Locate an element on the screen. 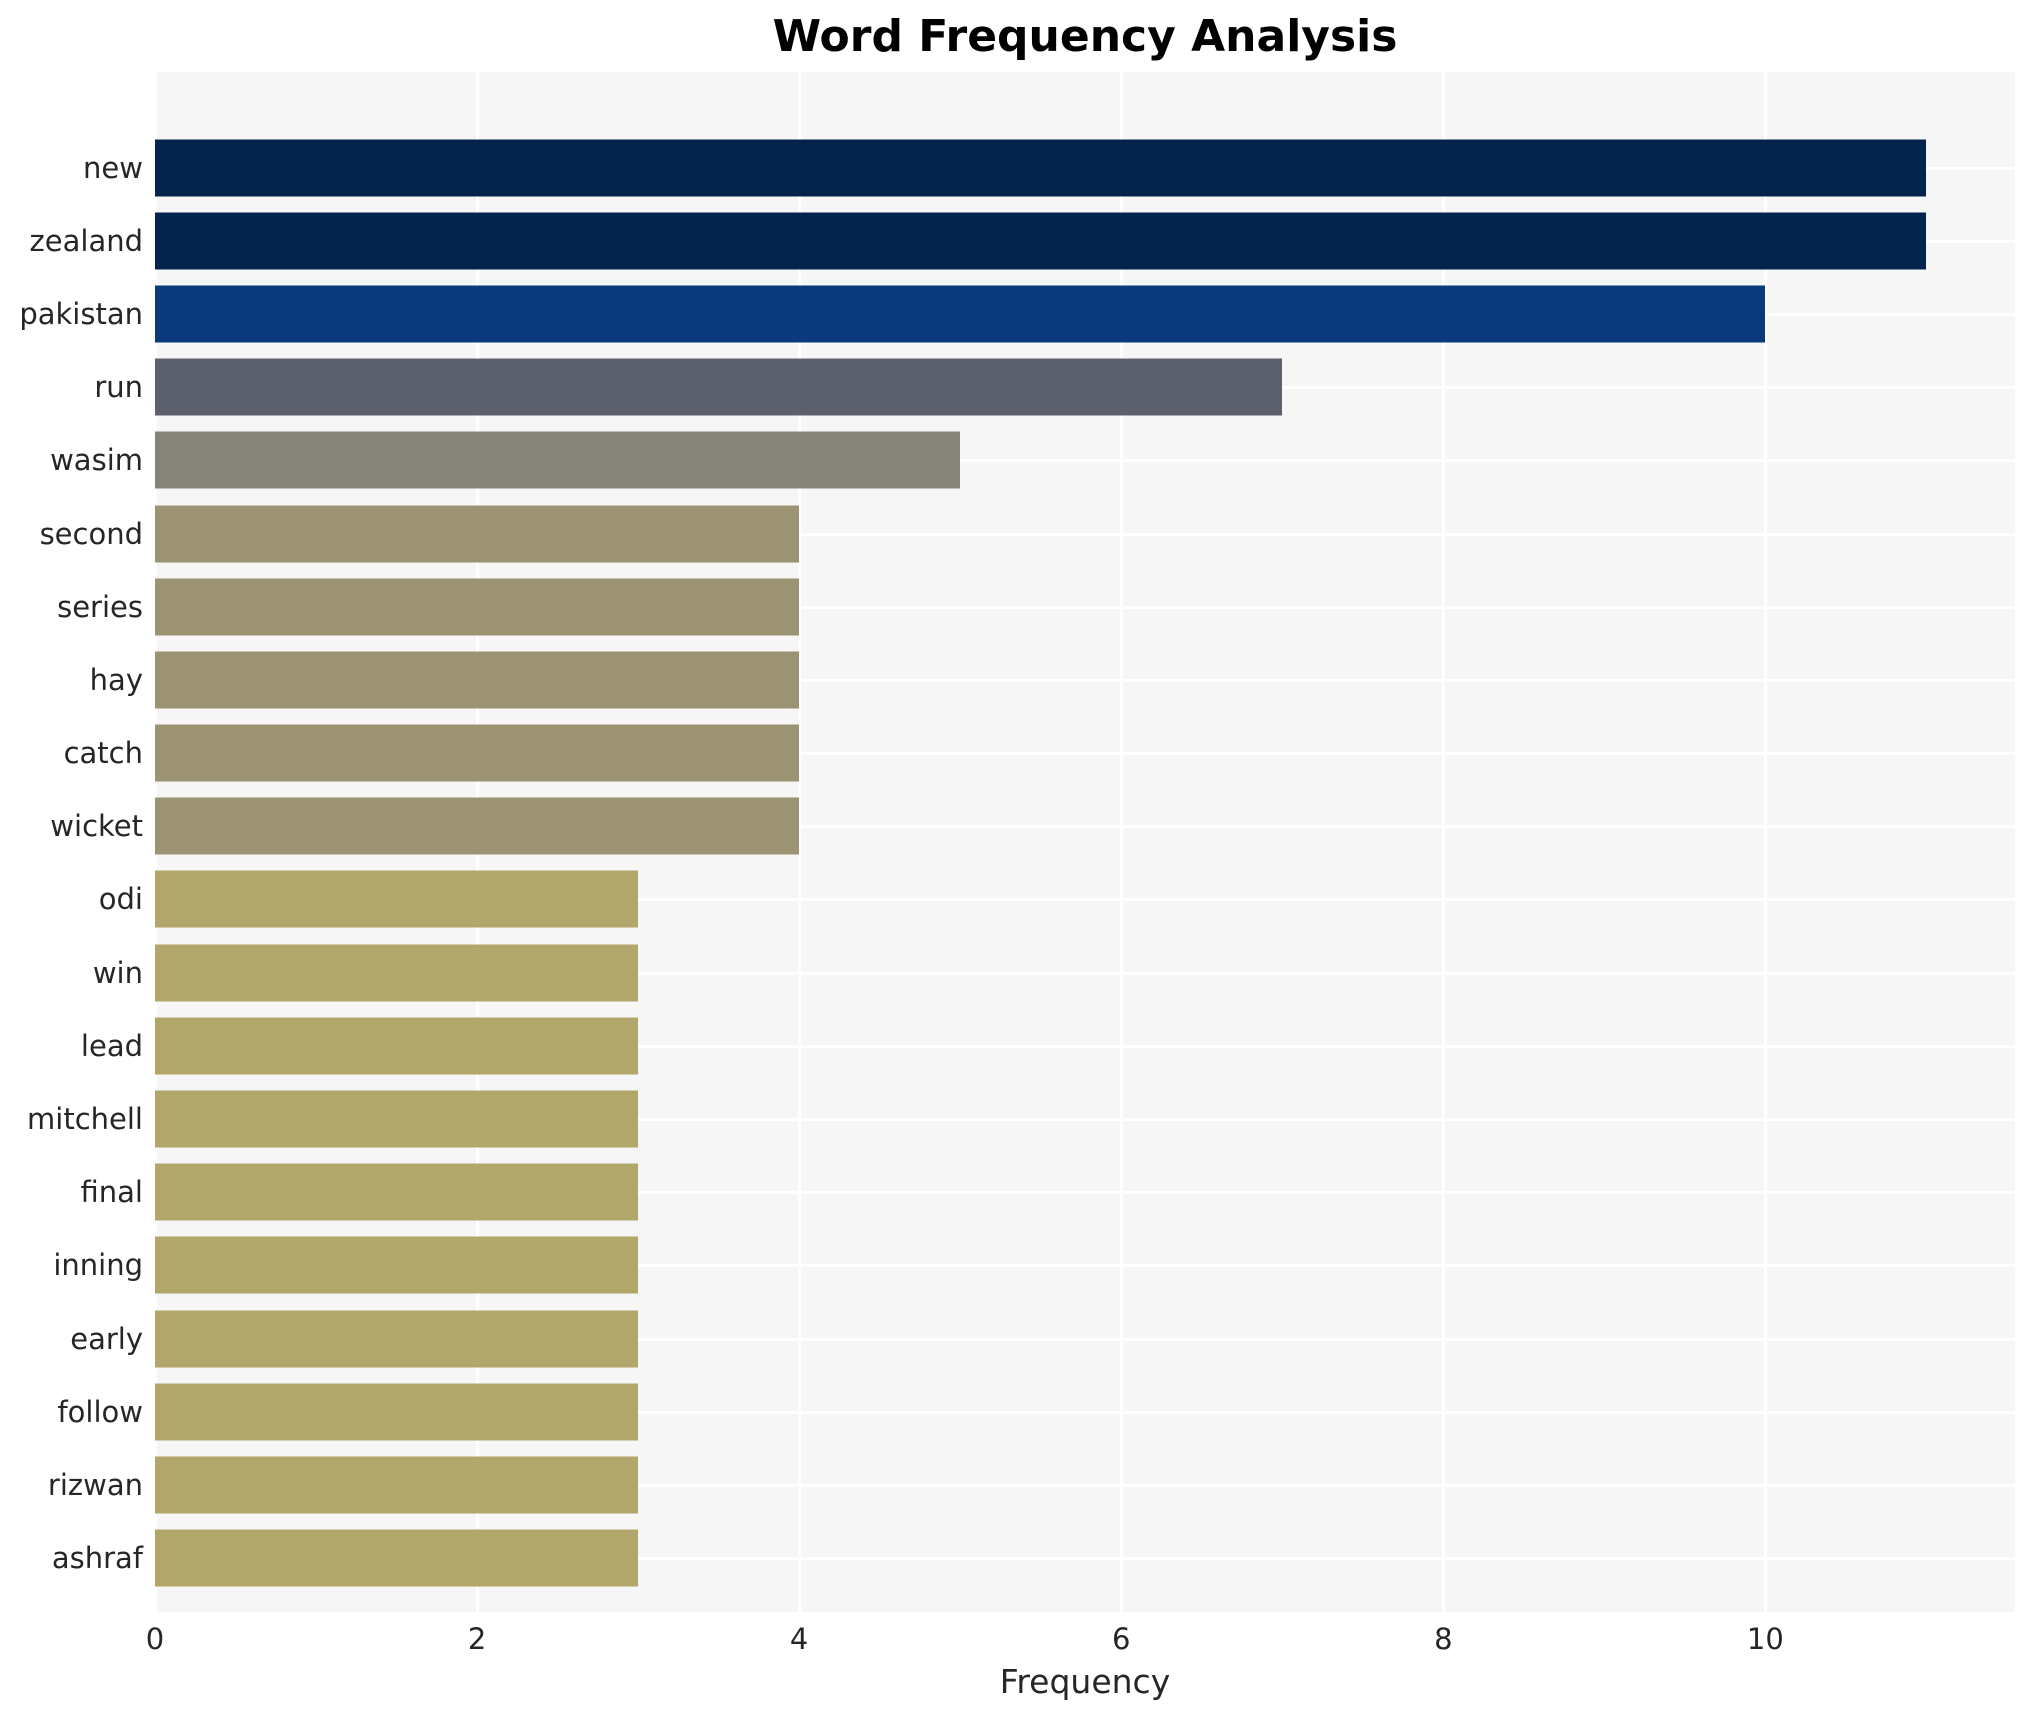 Image resolution: width=2033 pixels, height=1710 pixels. bar-row: pakistan is located at coordinates (1017, 313).